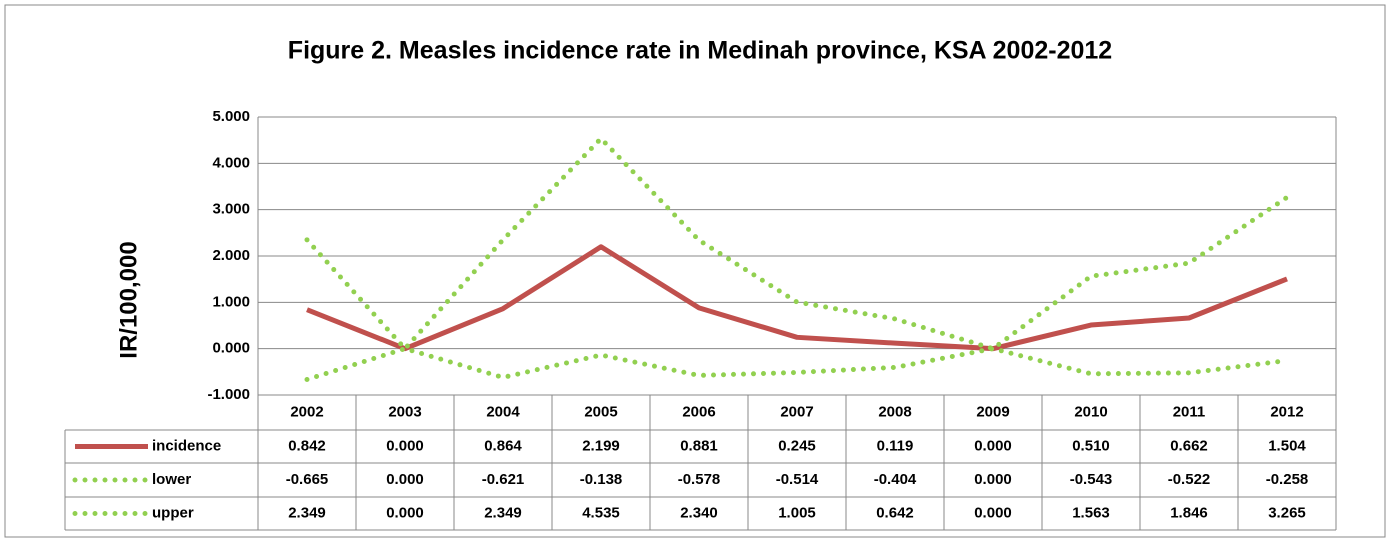 This screenshot has height=549, width=1391. I want to click on table-value: 1.005, so click(797, 512).